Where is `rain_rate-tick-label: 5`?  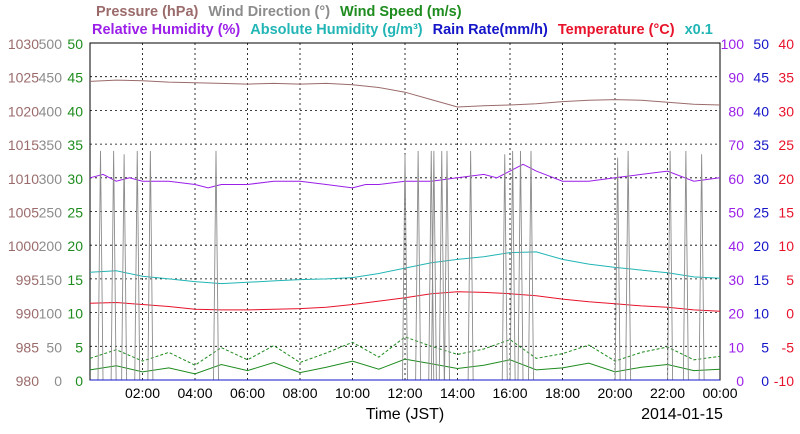
rain_rate-tick-label: 5 is located at coordinates (765, 347).